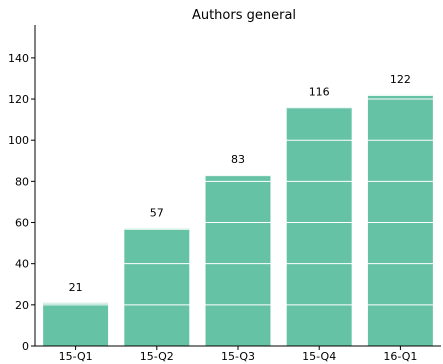  I want to click on x-tick-label-15-Q1: 15-Q1, so click(76, 356).